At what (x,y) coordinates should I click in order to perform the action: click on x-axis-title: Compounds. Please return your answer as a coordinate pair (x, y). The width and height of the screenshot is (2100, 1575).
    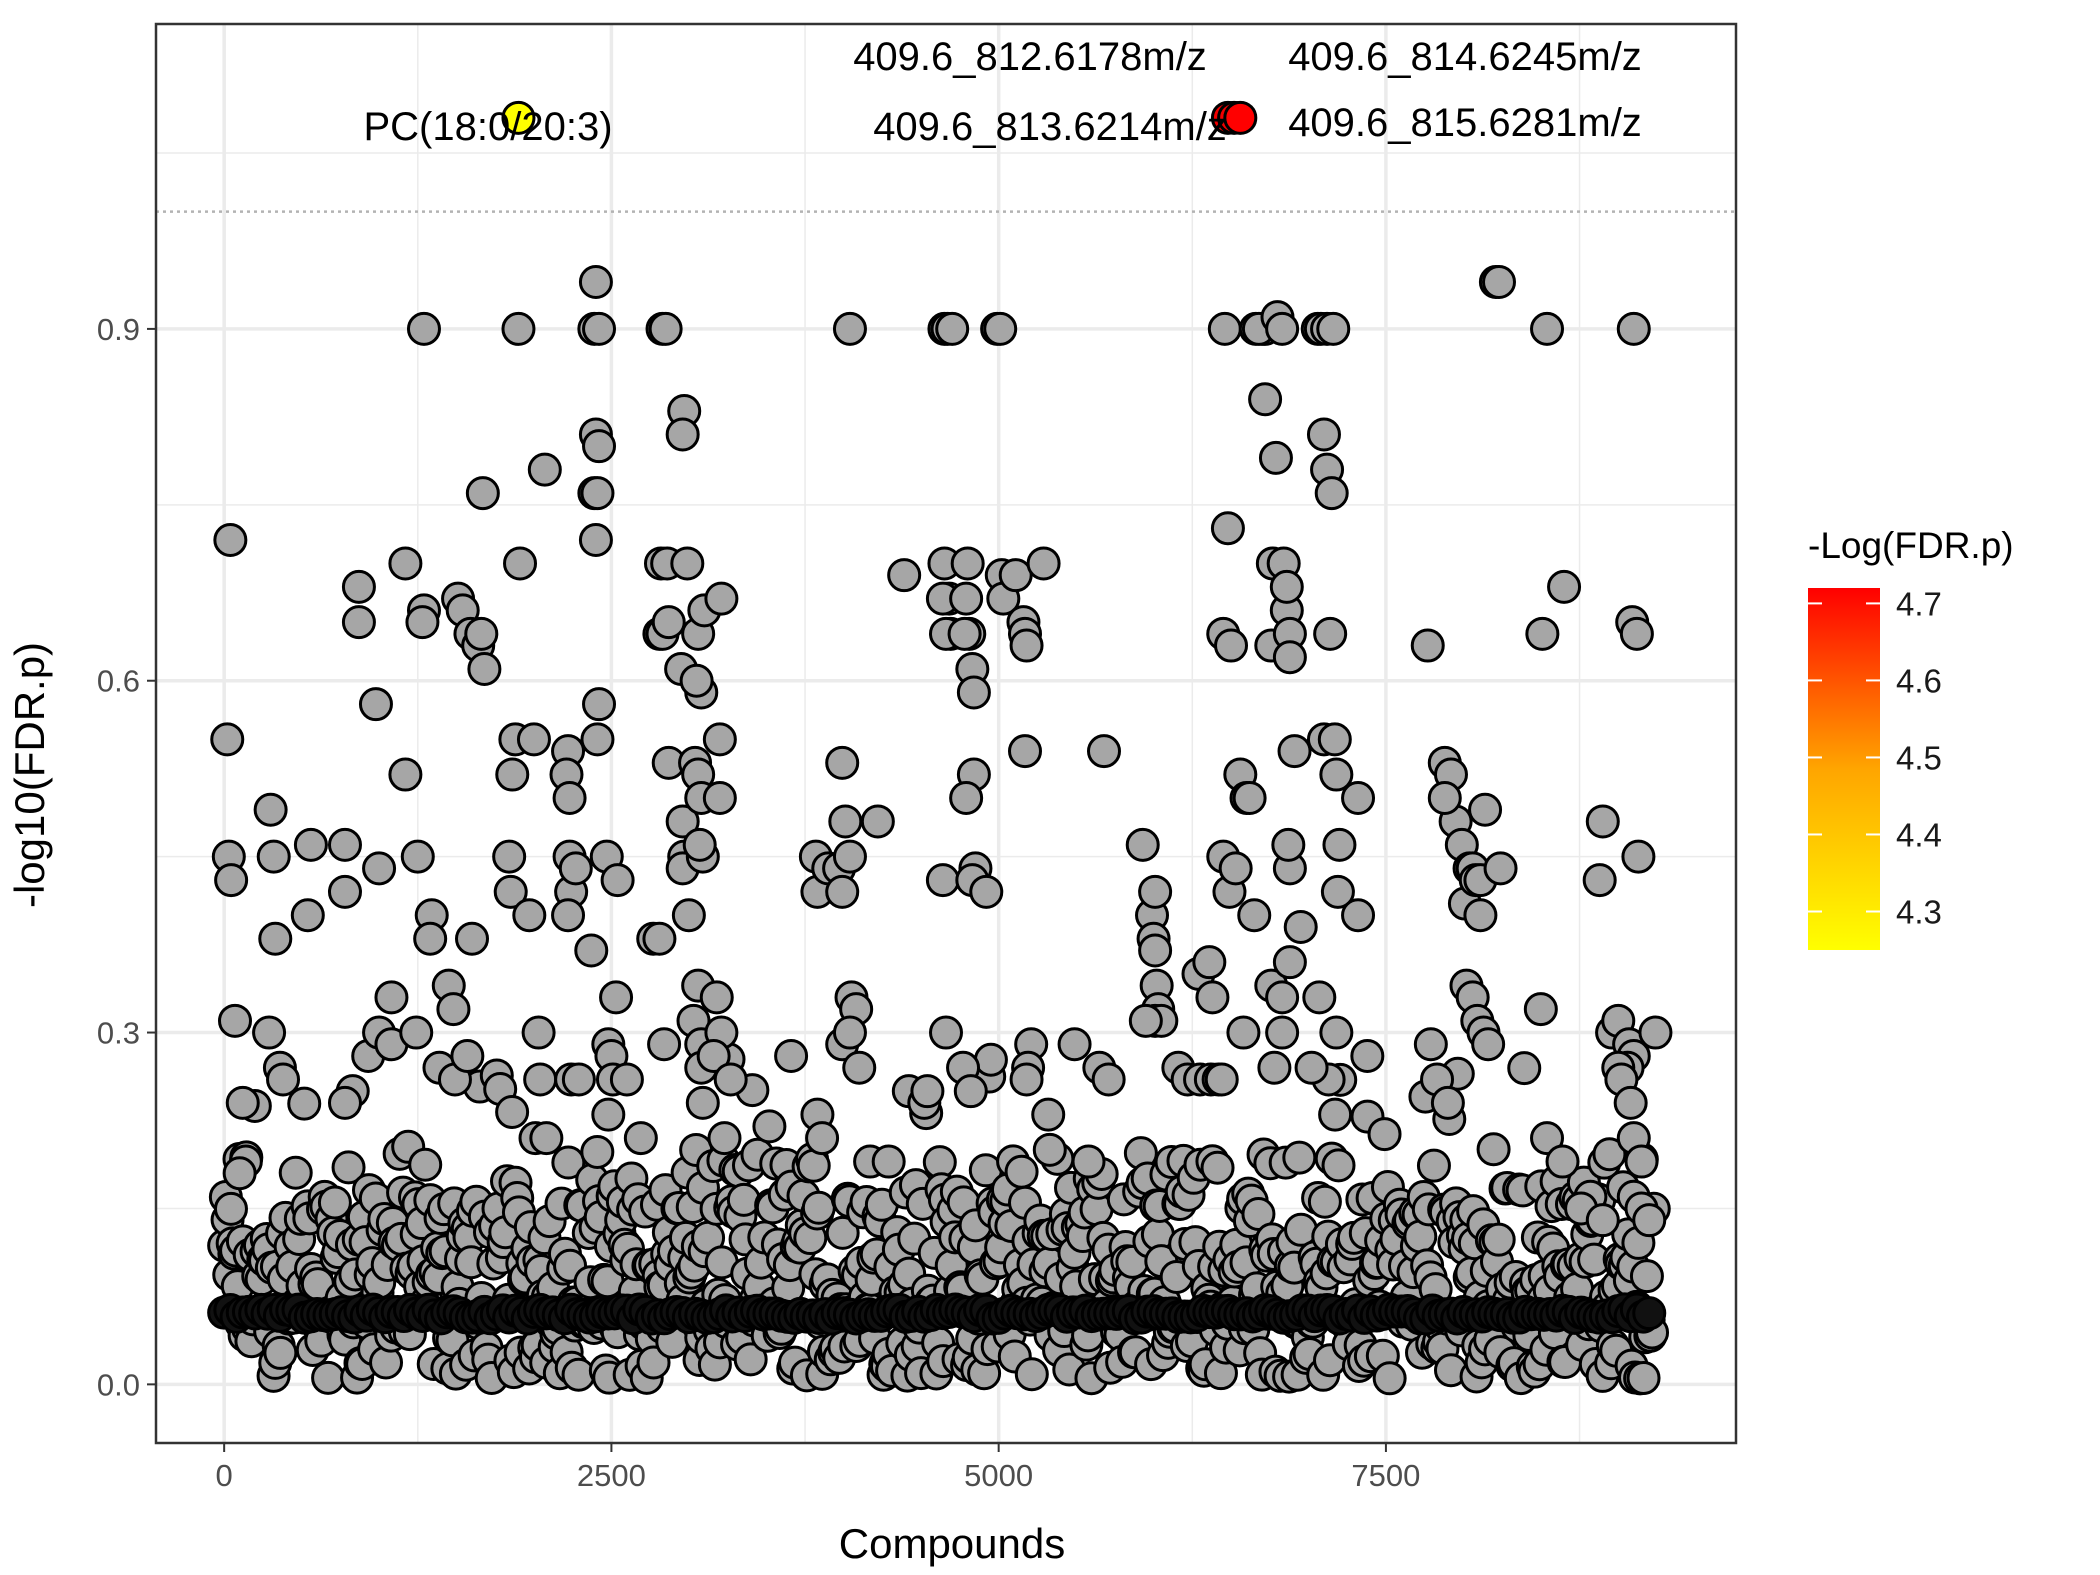
    Looking at the image, I should click on (952, 1543).